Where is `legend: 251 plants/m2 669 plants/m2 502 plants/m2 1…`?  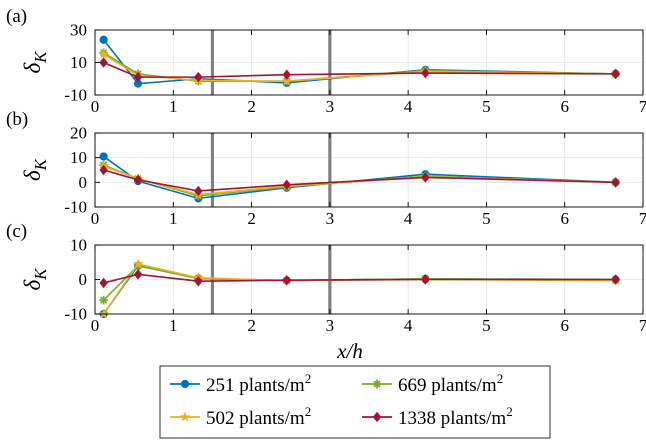 legend: 251 plants/m2 669 plants/m2 502 plants/m2 1… is located at coordinates (355, 402).